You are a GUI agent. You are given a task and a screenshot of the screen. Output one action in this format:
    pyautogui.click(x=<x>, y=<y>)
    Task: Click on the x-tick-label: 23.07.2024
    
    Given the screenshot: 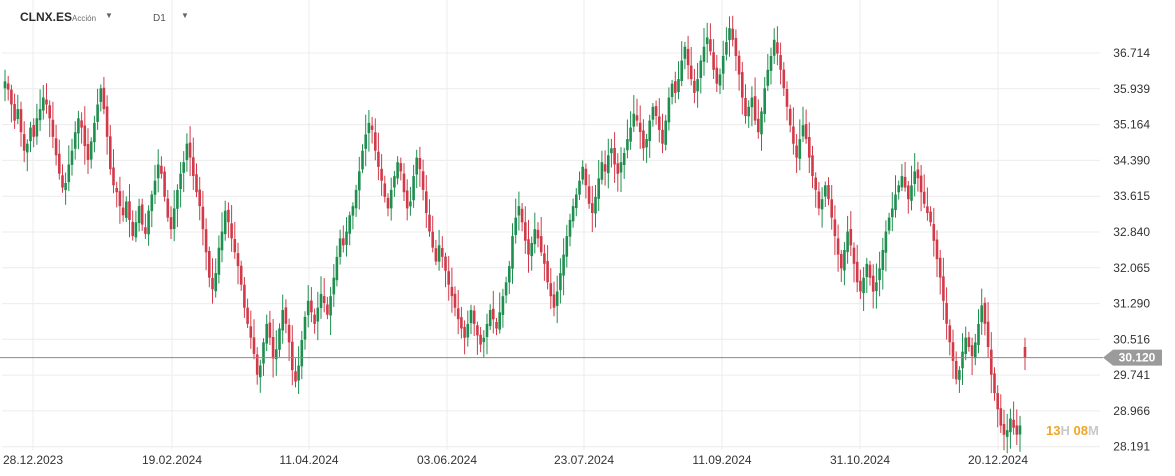 What is the action you would take?
    pyautogui.click(x=584, y=460)
    